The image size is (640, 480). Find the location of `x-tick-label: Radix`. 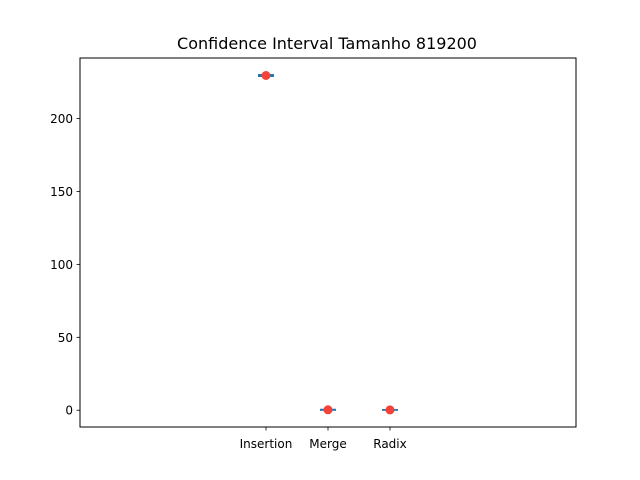

x-tick-label: Radix is located at coordinates (389, 444).